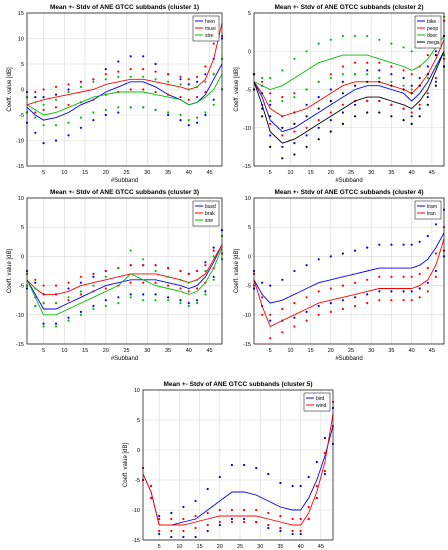  Describe the element at coordinates (433, 43) in the screenshot. I see `legend-entry-mega: mega` at that location.